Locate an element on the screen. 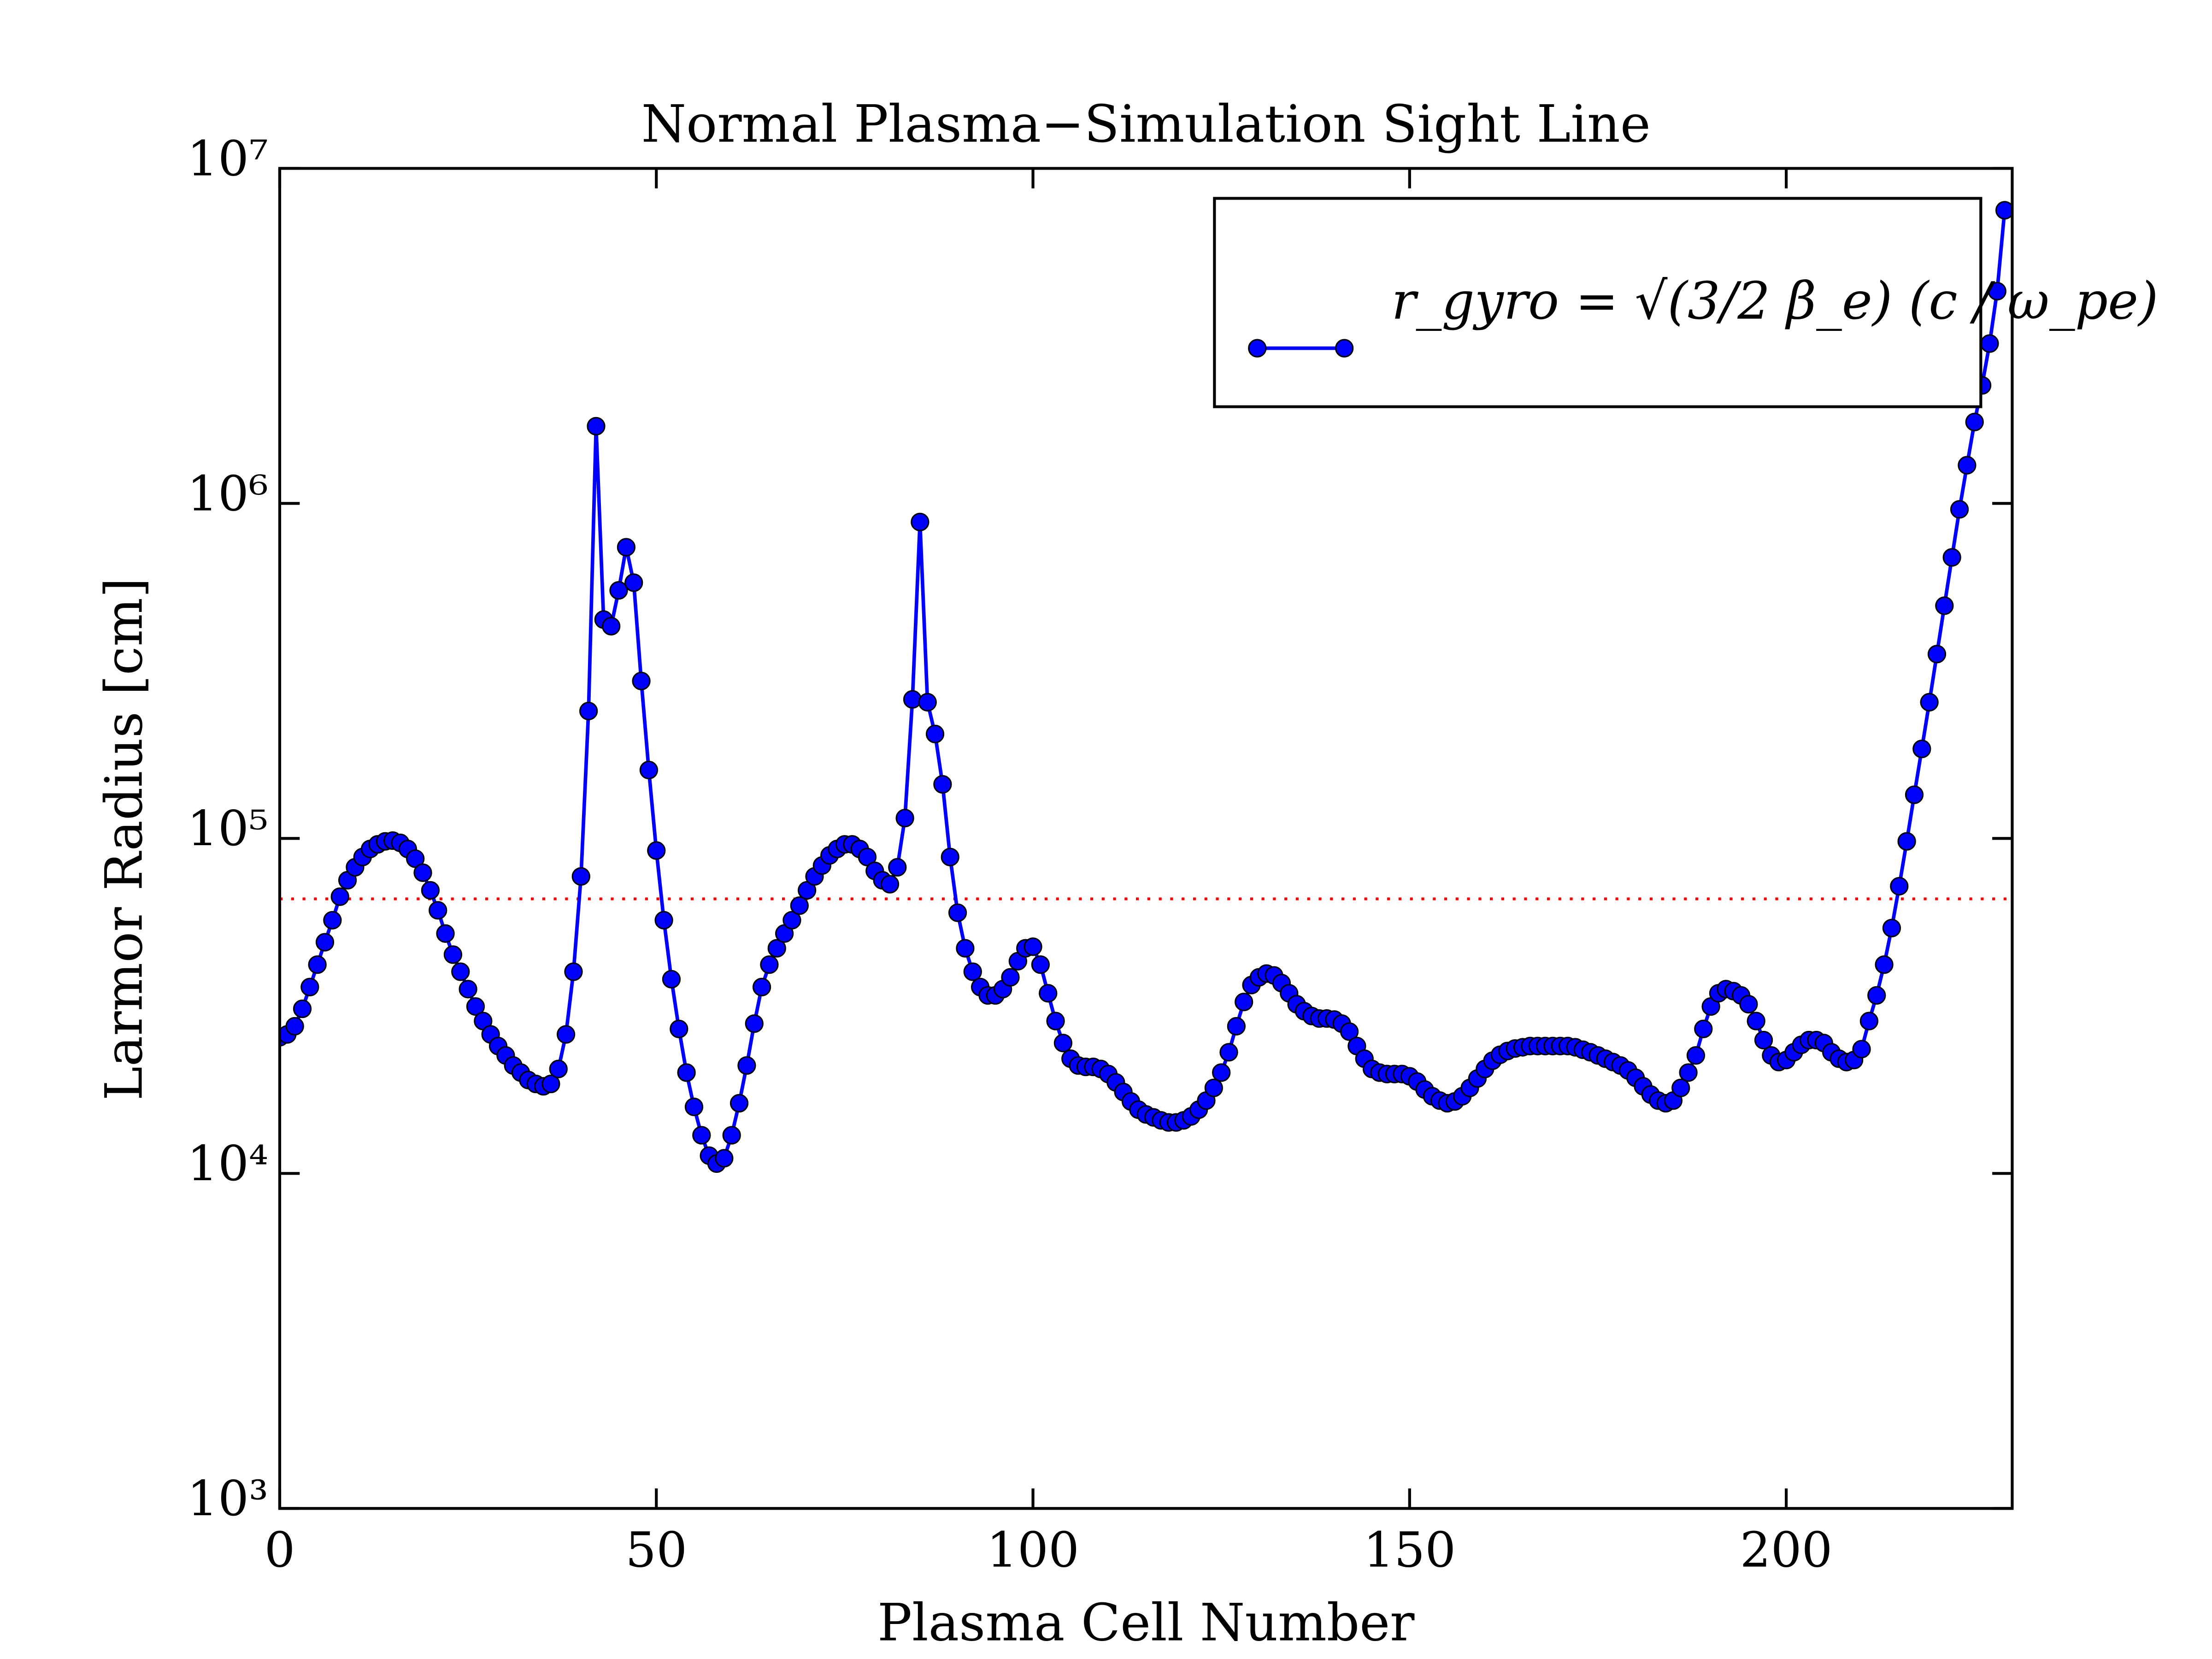 The image size is (2212, 1659). x-tick-label: 50 is located at coordinates (656, 1550).